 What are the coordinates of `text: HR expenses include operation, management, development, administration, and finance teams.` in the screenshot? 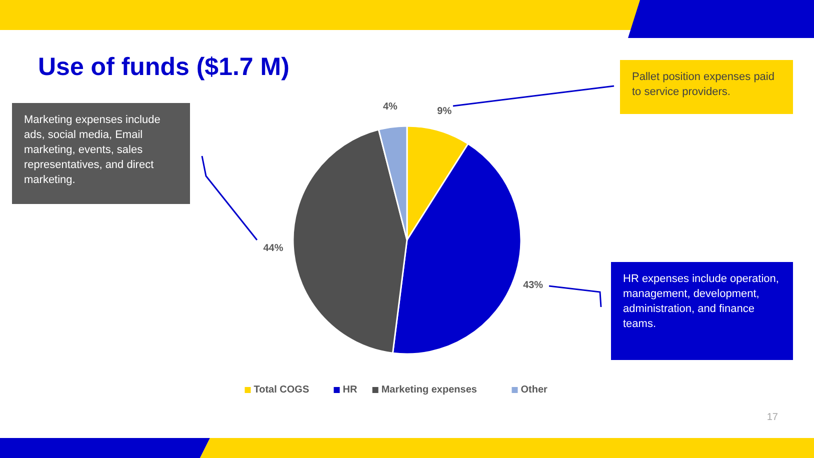 It's located at (701, 301).